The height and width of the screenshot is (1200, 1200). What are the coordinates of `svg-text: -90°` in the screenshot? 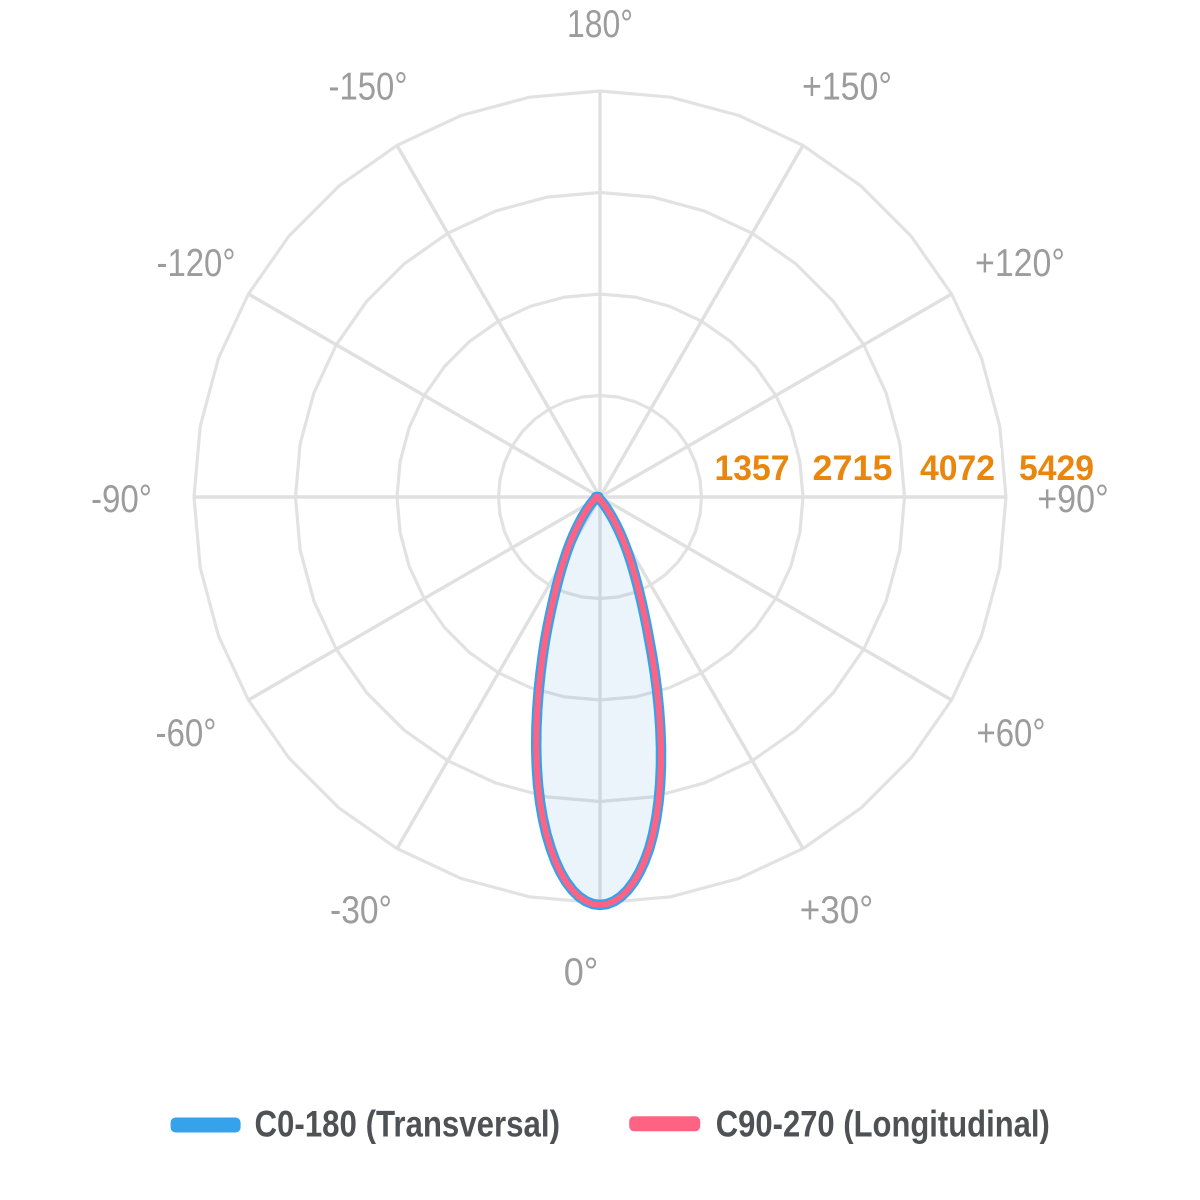 It's located at (121, 499).